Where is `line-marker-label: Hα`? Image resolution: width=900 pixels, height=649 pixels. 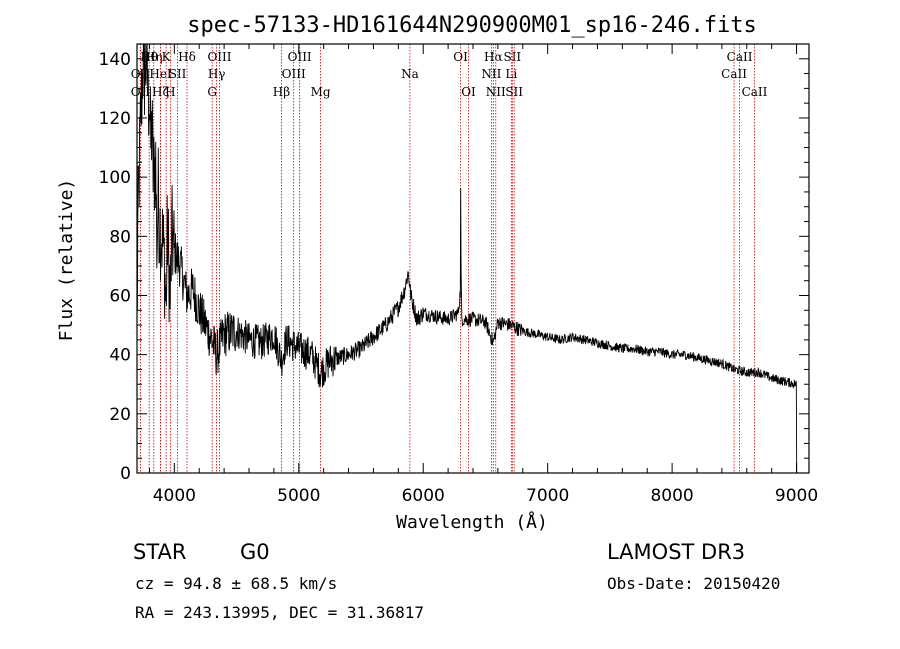 line-marker-label: Hα is located at coordinates (493, 57).